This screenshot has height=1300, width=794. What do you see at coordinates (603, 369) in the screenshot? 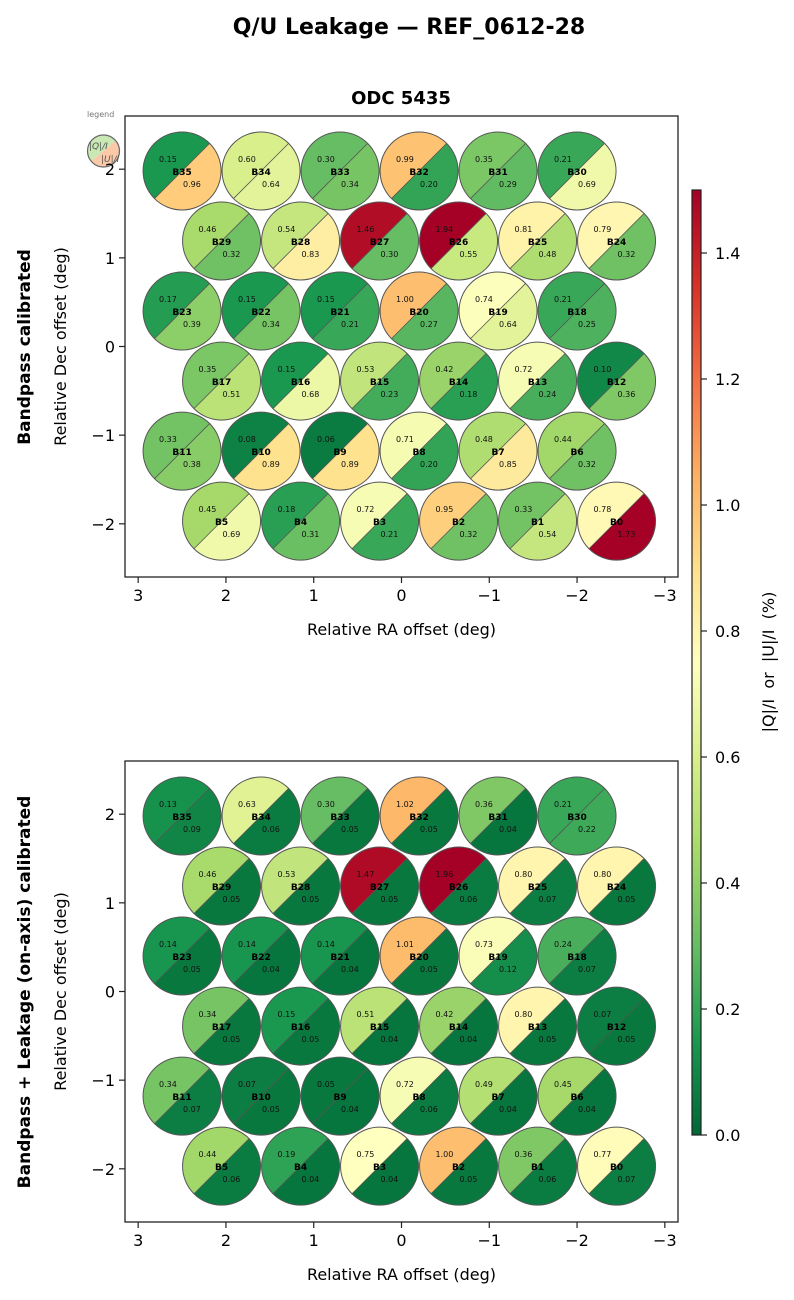
I see `beam-q-value: 0.10` at bounding box center [603, 369].